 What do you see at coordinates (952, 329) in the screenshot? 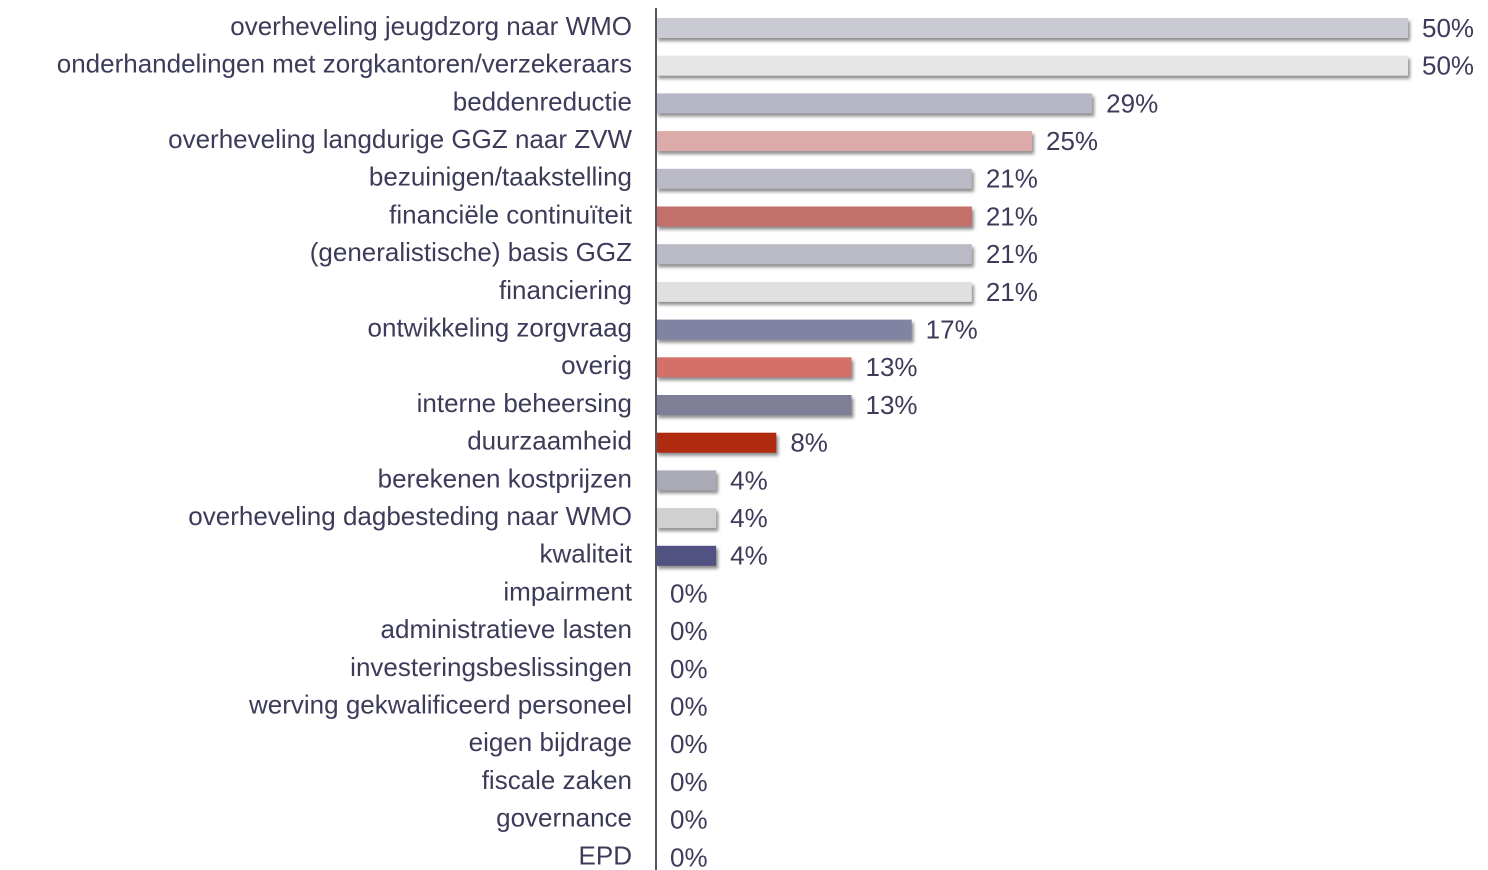
I see `value-label: 17%` at bounding box center [952, 329].